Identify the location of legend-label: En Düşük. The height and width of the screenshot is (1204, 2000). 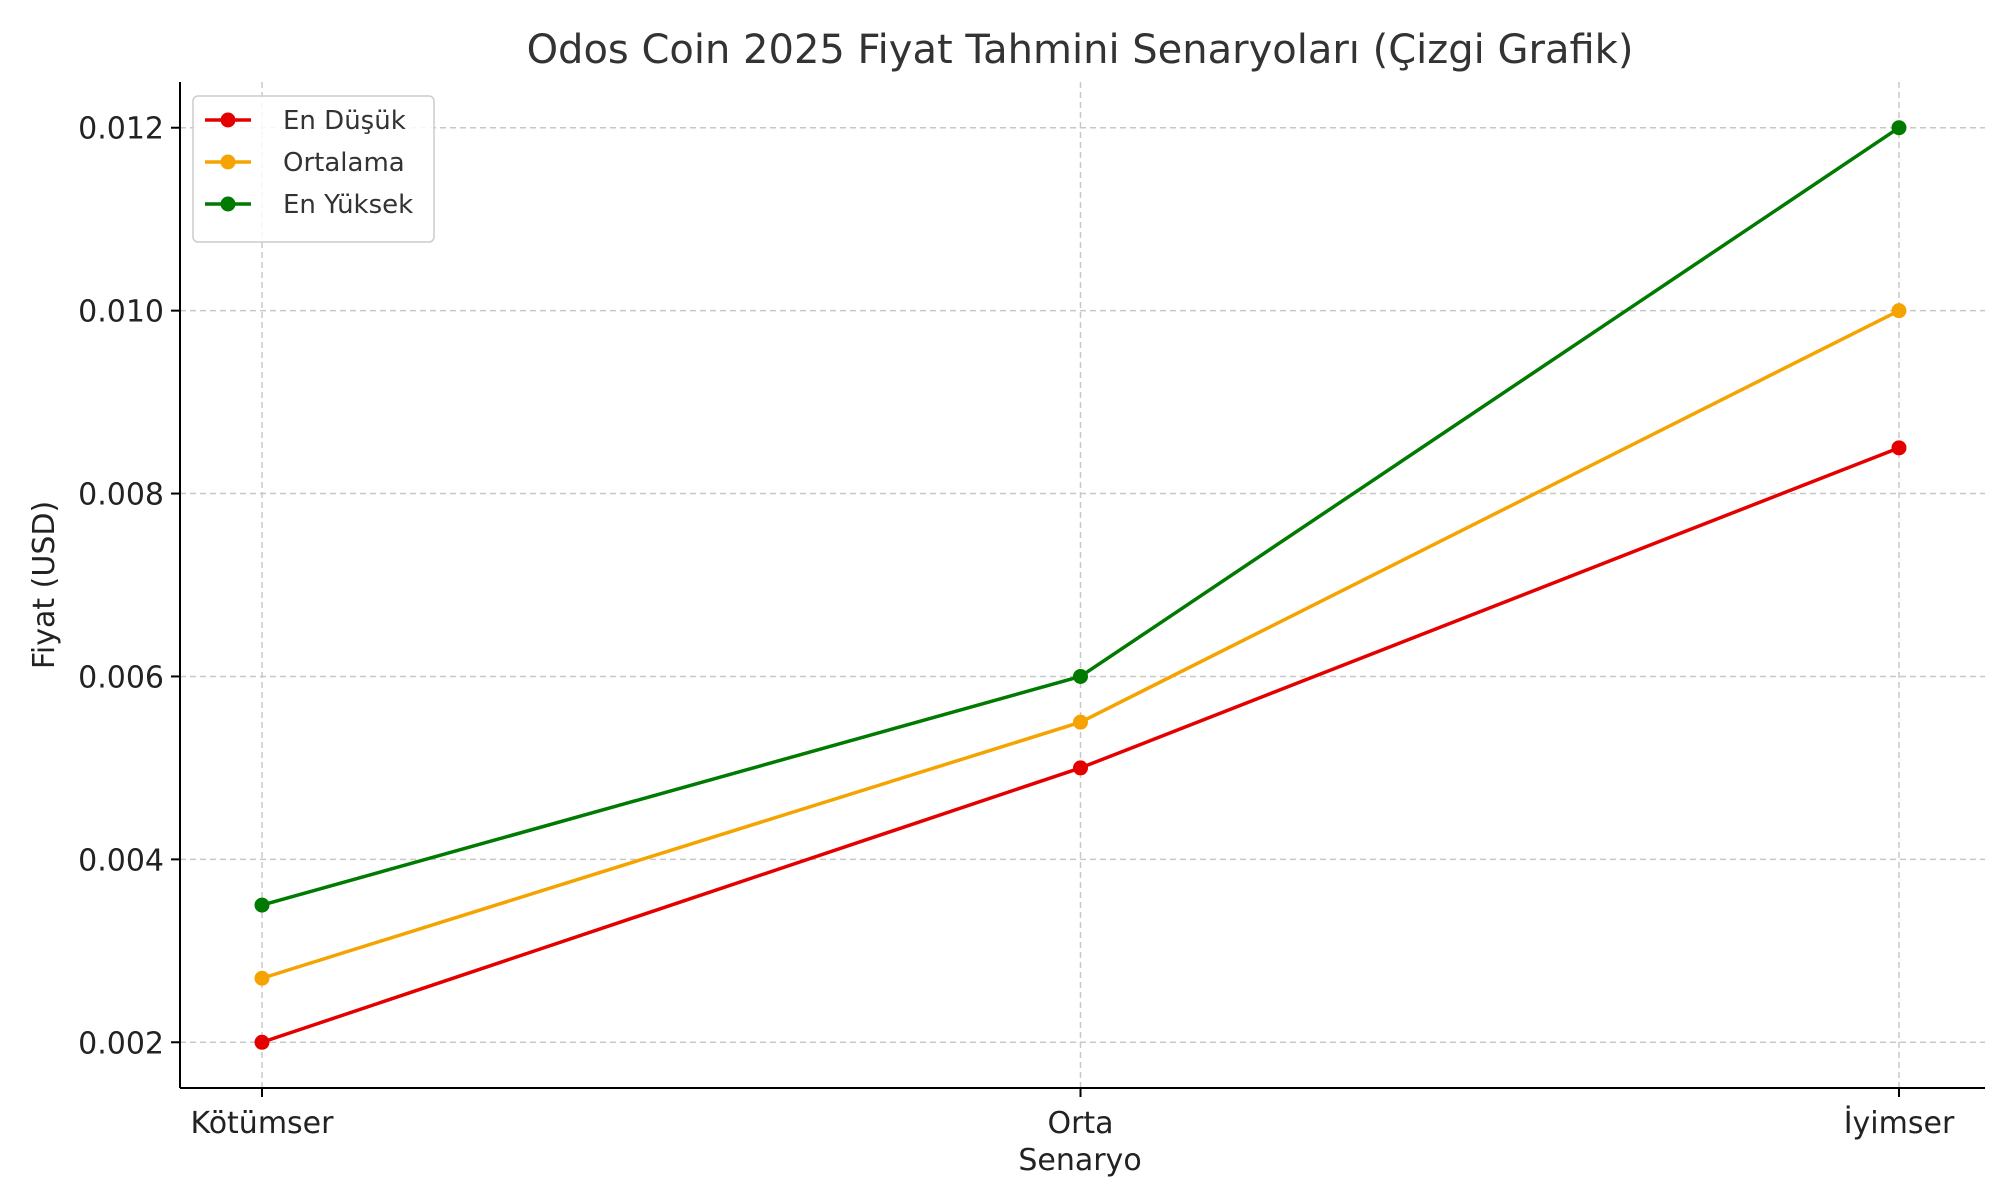
(344, 121).